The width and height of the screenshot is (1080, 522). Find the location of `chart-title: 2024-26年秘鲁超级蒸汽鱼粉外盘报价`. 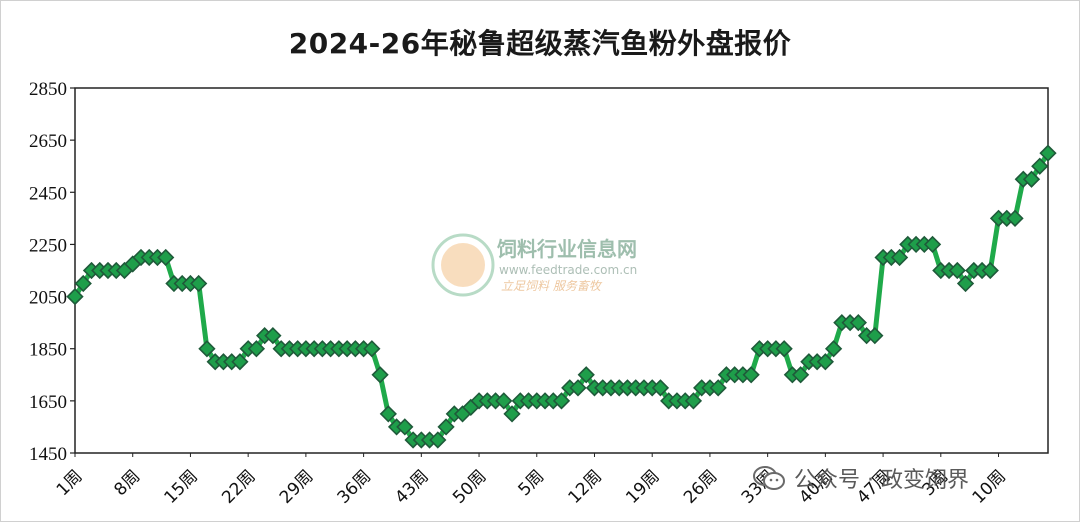

chart-title: 2024-26年秘鲁超级蒸汽鱼粉外盘报价 is located at coordinates (540, 43).